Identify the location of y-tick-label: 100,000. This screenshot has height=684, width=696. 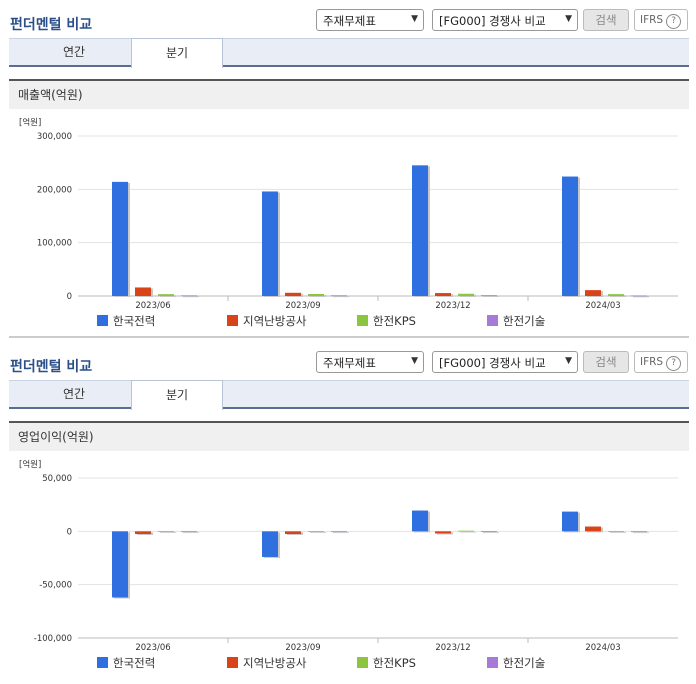
(54, 244).